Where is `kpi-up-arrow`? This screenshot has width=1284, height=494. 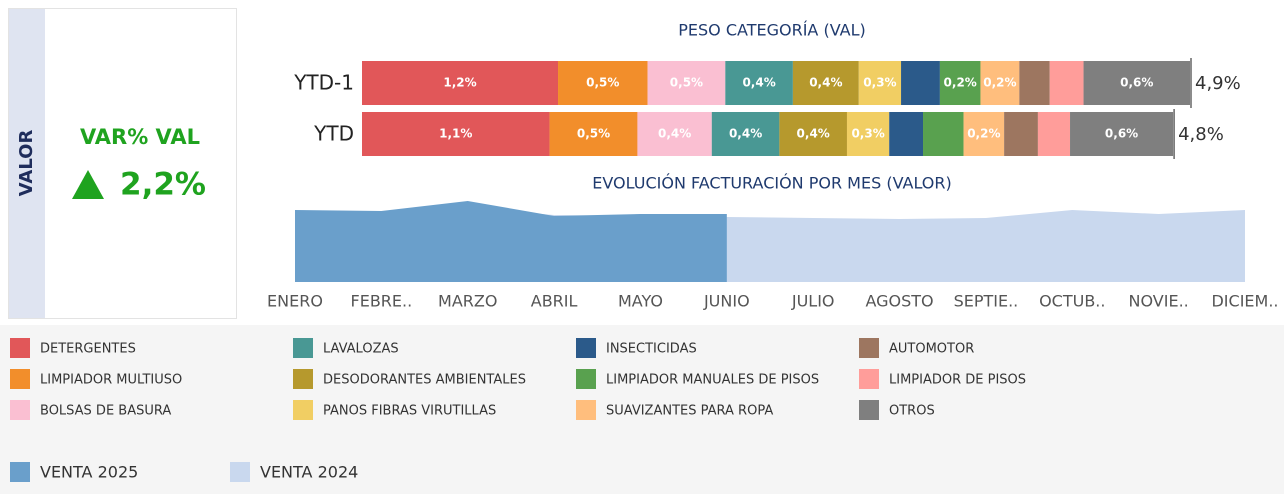
kpi-up-arrow is located at coordinates (88, 184).